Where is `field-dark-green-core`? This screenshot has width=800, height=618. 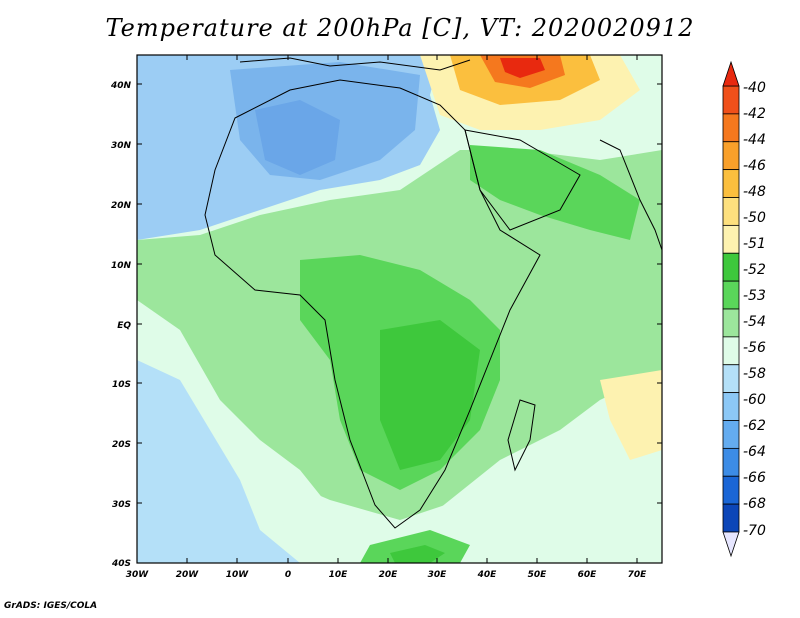 field-dark-green-core is located at coordinates (430, 395).